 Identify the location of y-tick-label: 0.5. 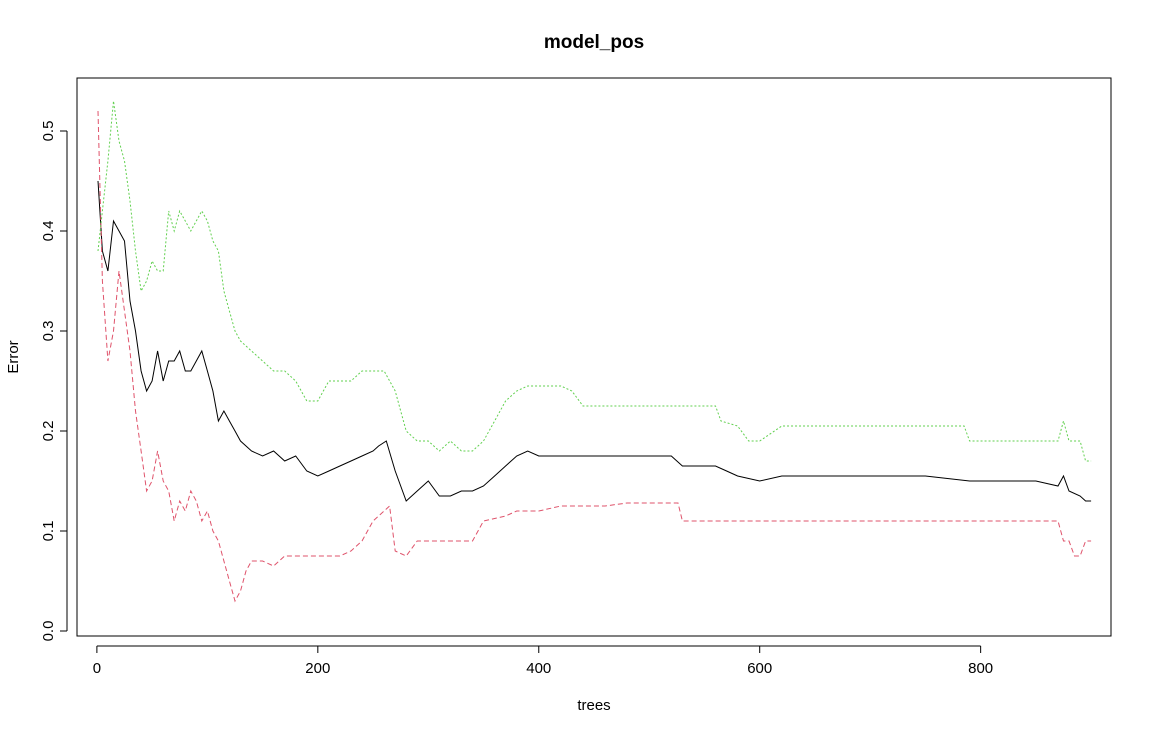
(48, 131).